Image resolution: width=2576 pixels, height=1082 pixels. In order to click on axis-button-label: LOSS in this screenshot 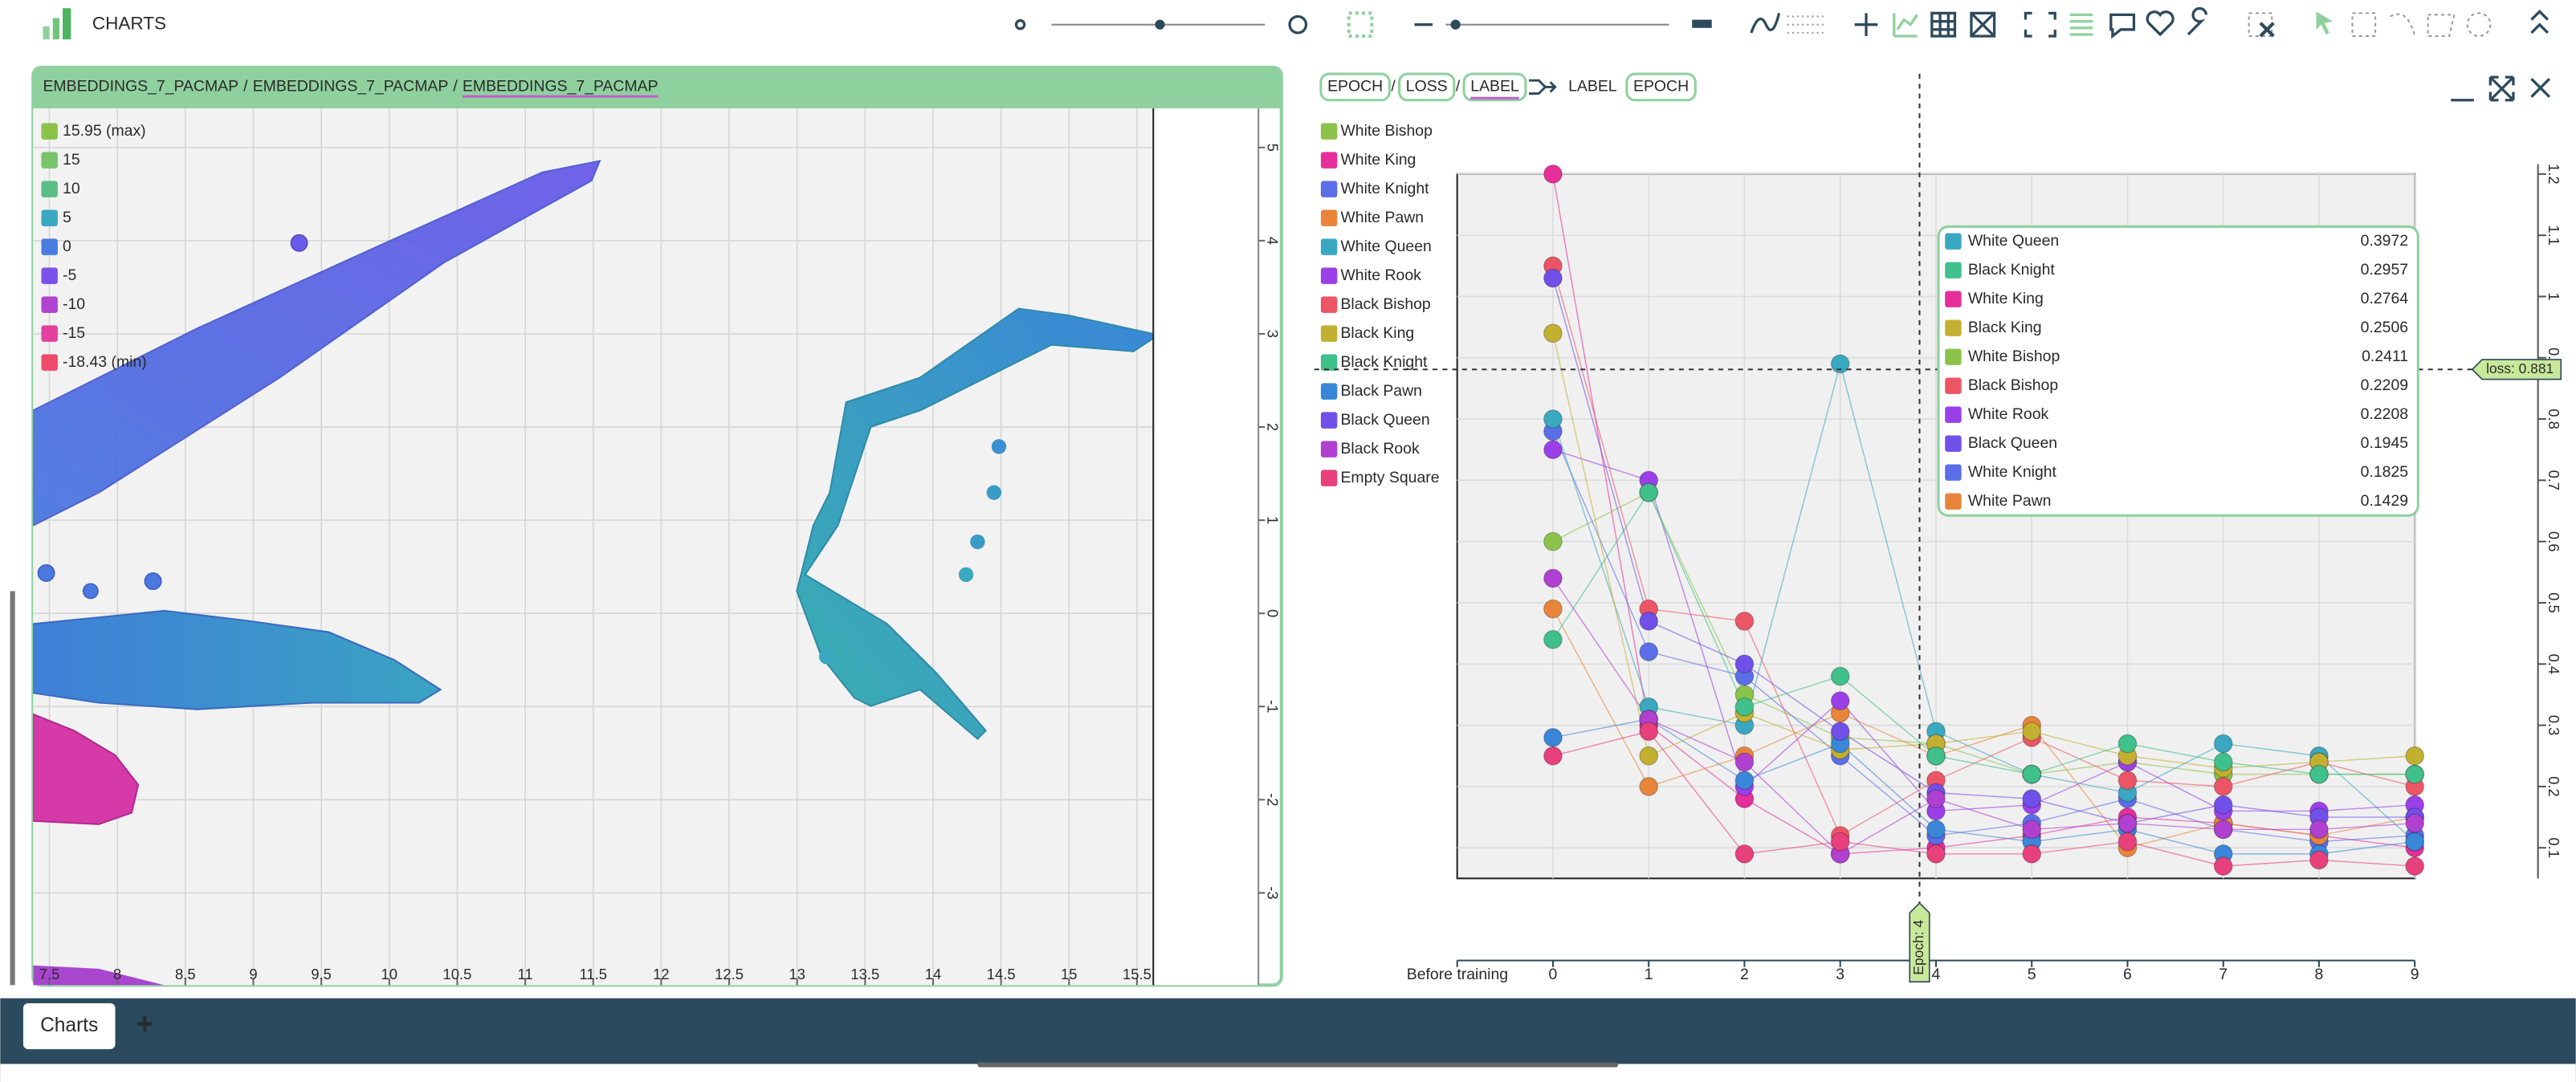, I will do `click(1427, 87)`.